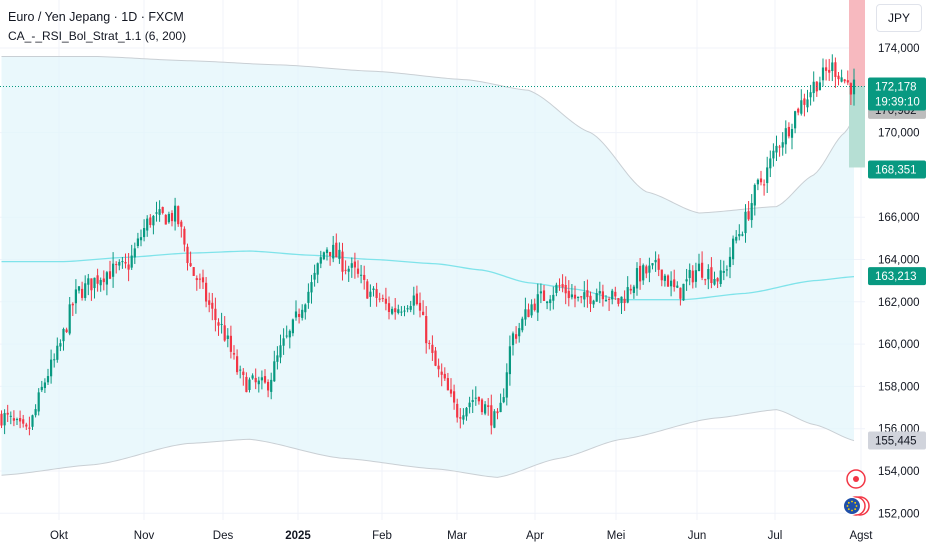 The height and width of the screenshot is (555, 932). Describe the element at coordinates (298, 536) in the screenshot. I see `x-tick-label: 2025` at that location.